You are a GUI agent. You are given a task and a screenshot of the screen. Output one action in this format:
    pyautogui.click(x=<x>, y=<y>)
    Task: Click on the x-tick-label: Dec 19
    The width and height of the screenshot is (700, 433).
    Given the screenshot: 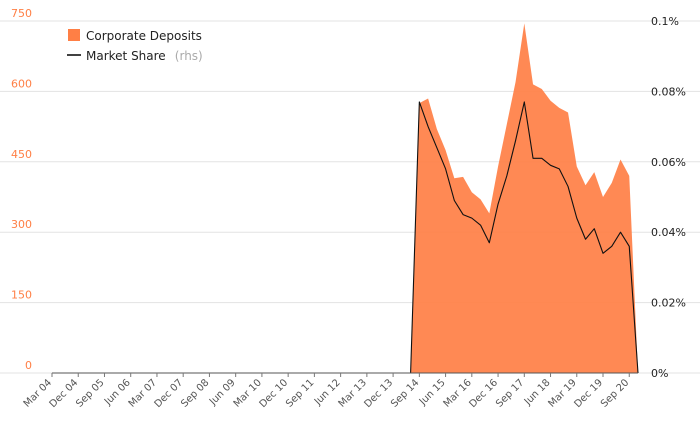 What is the action you would take?
    pyautogui.click(x=588, y=393)
    